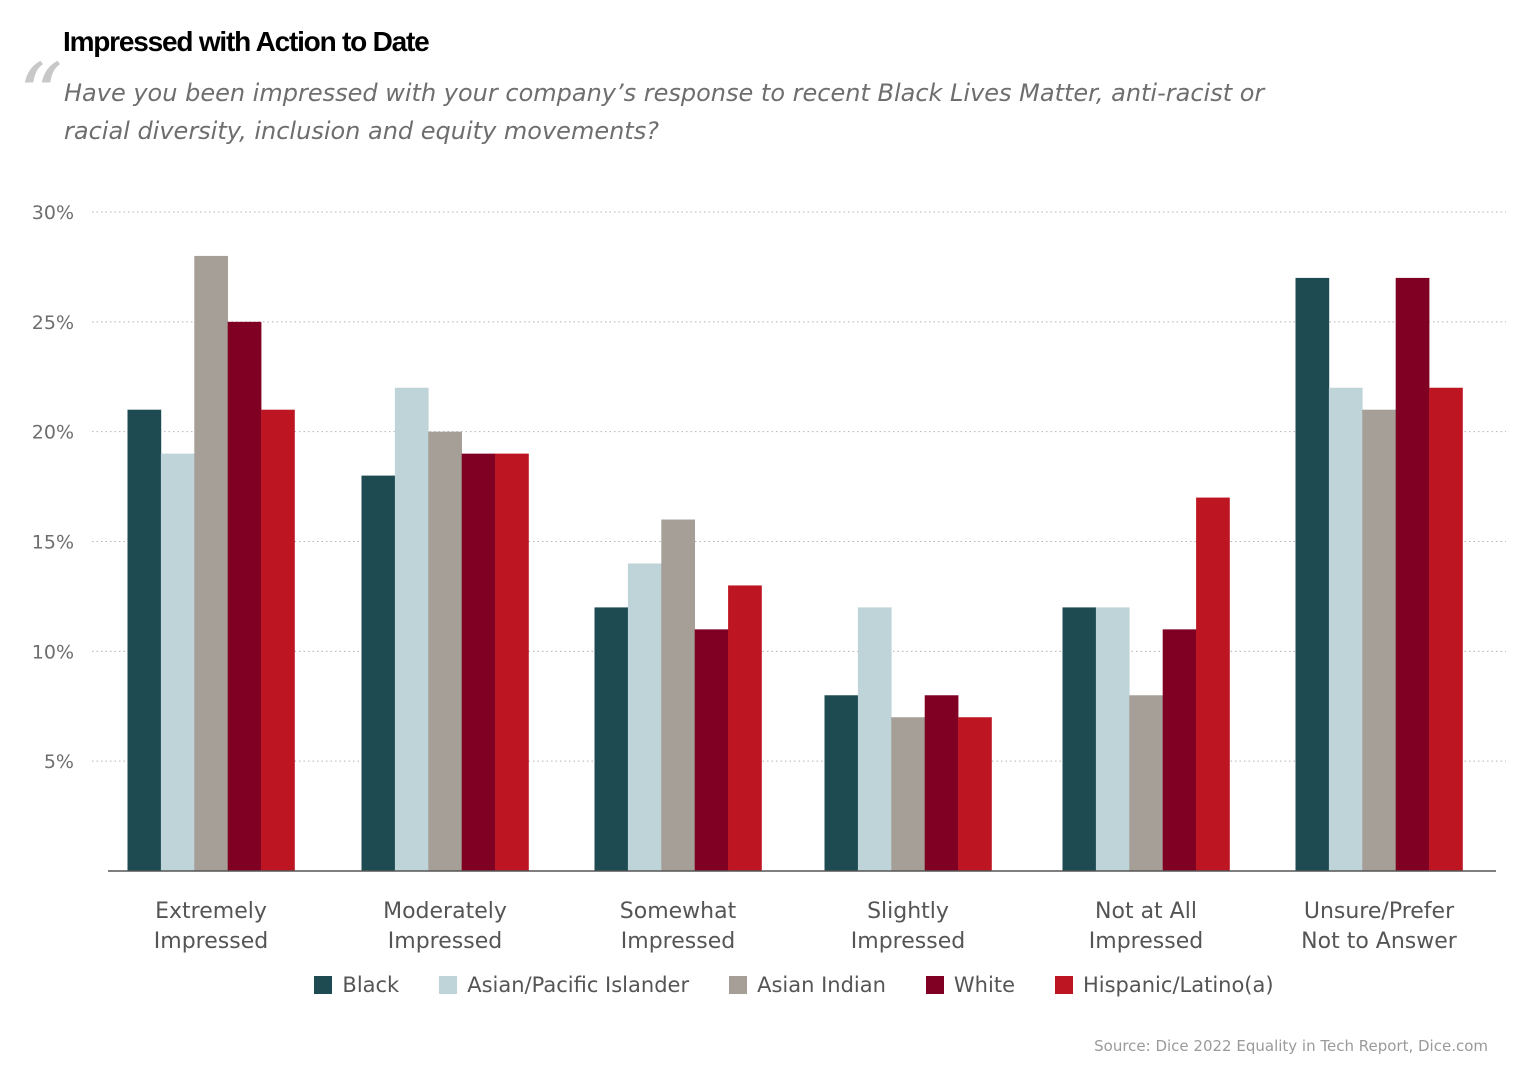 This screenshot has width=1518, height=1088. I want to click on x-category-label: Not to Answer, so click(1379, 941).